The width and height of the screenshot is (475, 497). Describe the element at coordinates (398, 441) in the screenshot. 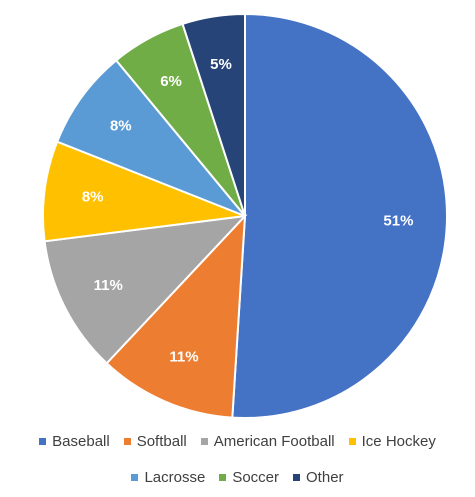

I see `legend-label-ice-hockey: Ice Hockey` at that location.